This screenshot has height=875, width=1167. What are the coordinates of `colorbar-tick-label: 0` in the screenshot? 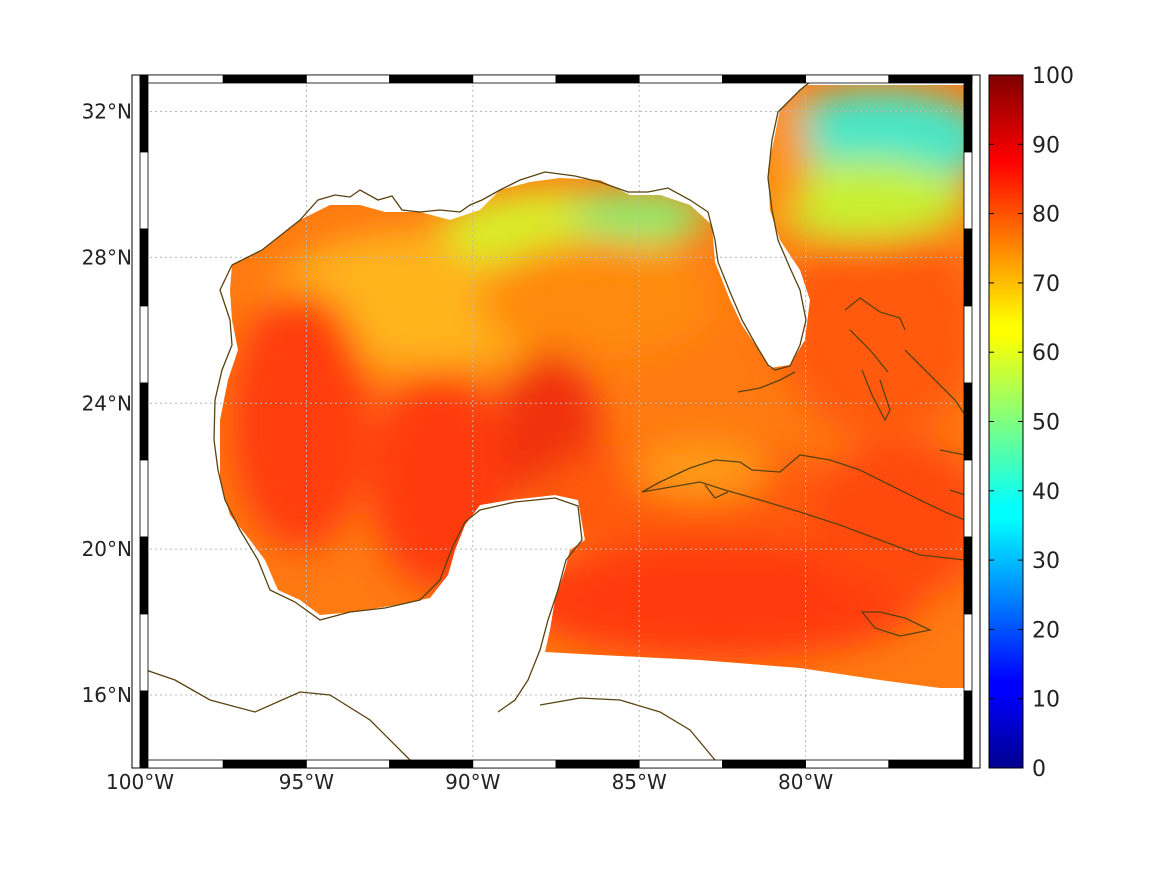 It's located at (1039, 769).